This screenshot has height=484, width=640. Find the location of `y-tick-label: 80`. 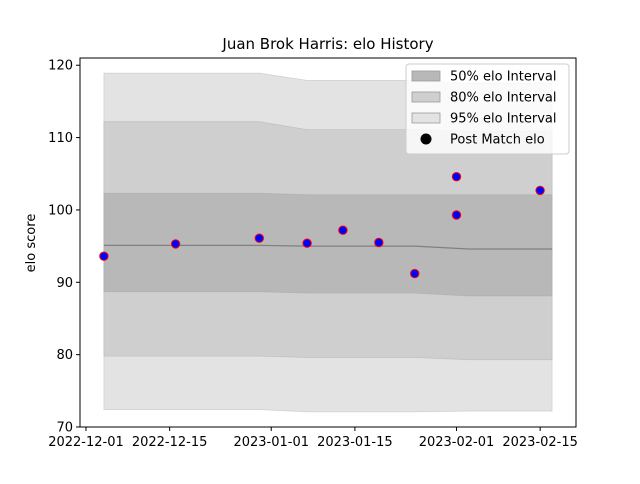

y-tick-label: 80 is located at coordinates (64, 355).